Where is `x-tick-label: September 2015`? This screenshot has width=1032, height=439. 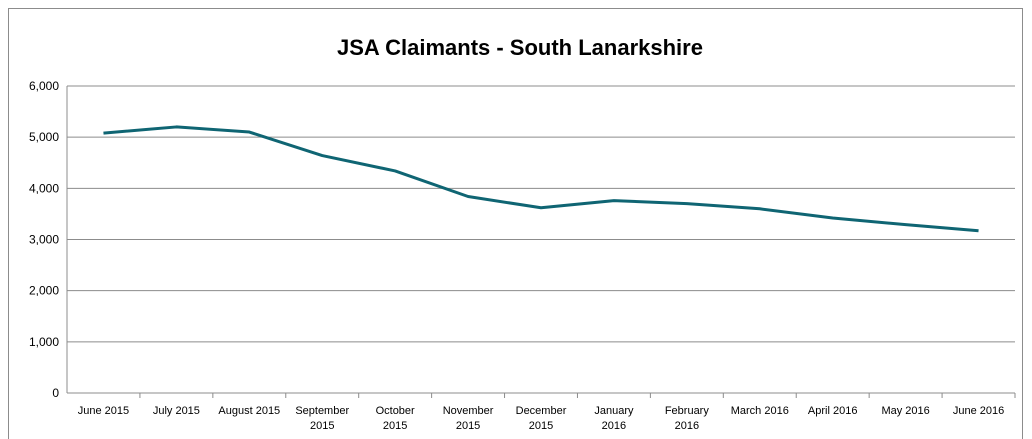
x-tick-label: September 2015 is located at coordinates (322, 418).